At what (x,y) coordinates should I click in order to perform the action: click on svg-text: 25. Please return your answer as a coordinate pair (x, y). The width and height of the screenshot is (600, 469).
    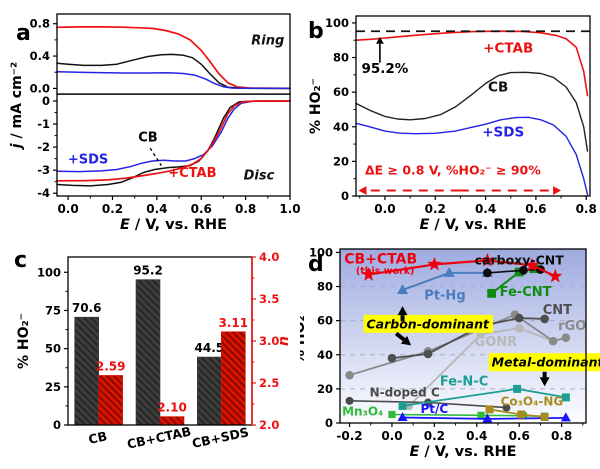
    Looking at the image, I should click on (53, 387).